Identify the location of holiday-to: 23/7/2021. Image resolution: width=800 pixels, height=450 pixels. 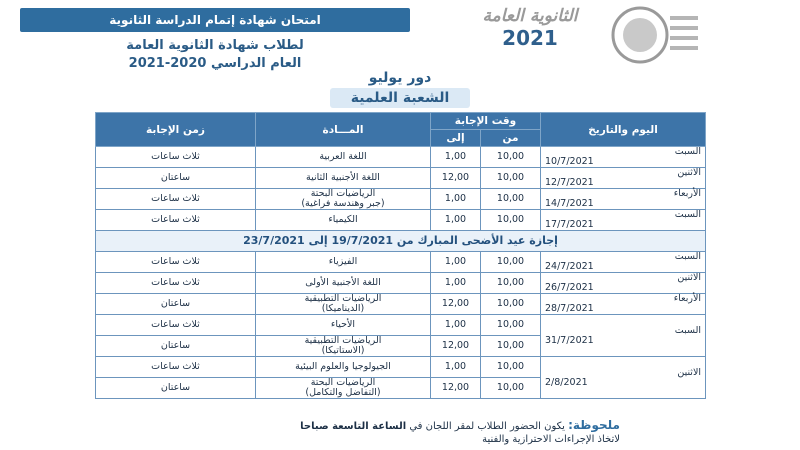
(274, 240).